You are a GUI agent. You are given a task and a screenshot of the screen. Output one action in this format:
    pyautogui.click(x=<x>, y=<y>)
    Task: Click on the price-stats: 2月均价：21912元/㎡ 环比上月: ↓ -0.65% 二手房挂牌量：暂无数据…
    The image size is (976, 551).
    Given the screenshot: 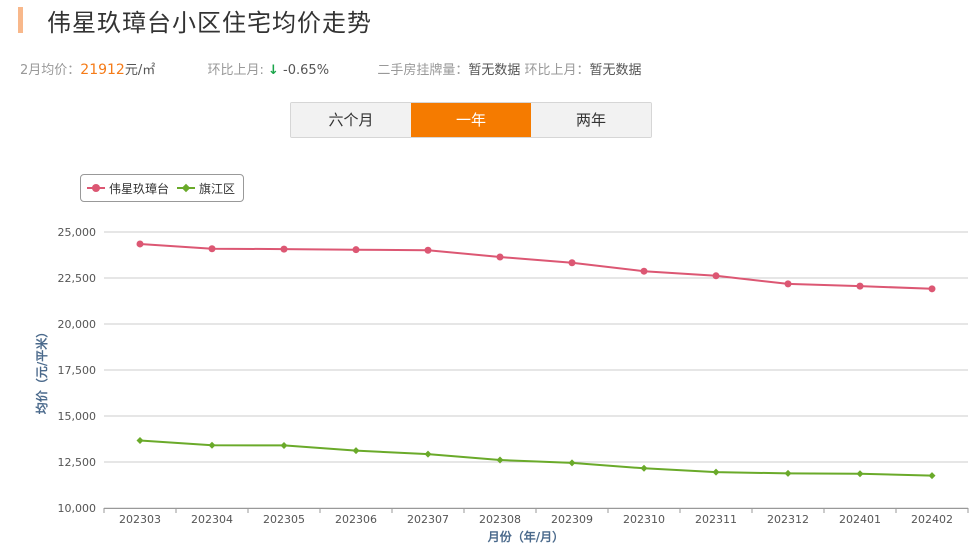 What is the action you would take?
    pyautogui.click(x=331, y=68)
    